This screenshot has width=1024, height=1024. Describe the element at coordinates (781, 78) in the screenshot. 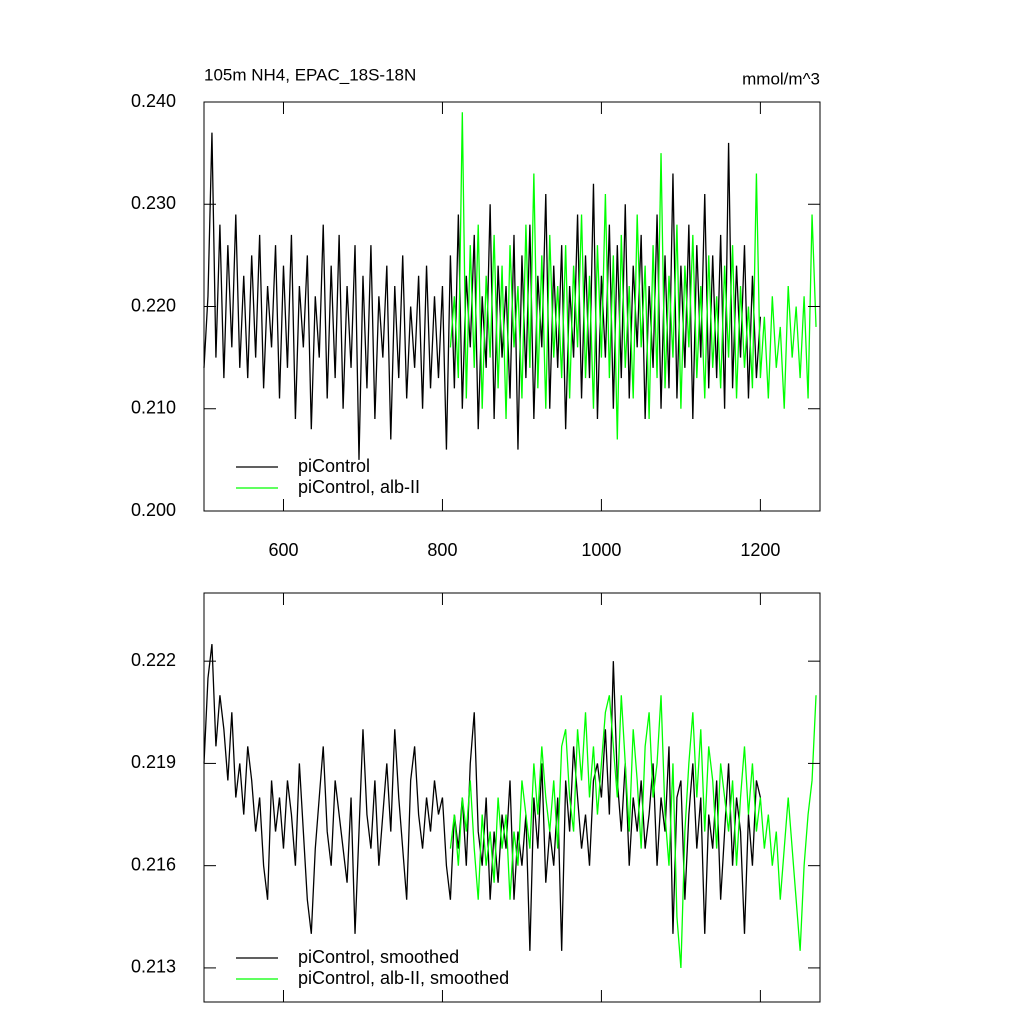

I see `units-label: mmol/m^3` at that location.